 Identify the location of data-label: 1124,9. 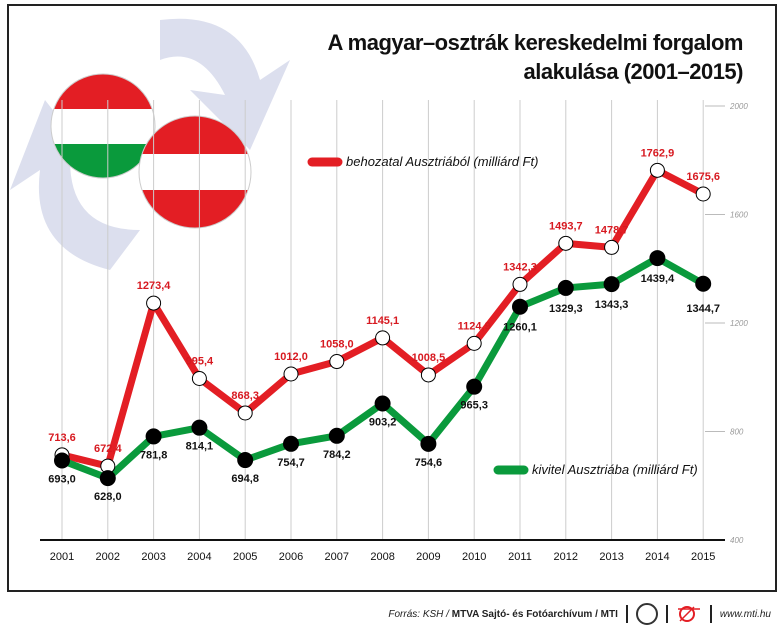
(474, 326).